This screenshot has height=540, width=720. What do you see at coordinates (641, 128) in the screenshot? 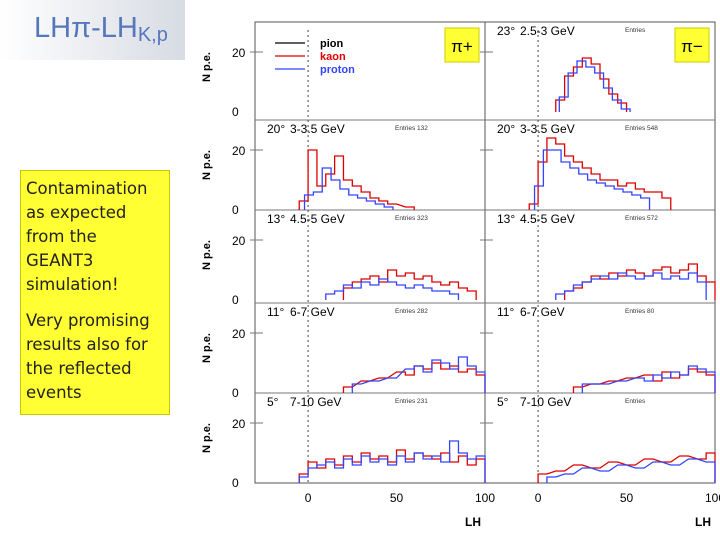
I see `panel-stats: Entries 548` at bounding box center [641, 128].